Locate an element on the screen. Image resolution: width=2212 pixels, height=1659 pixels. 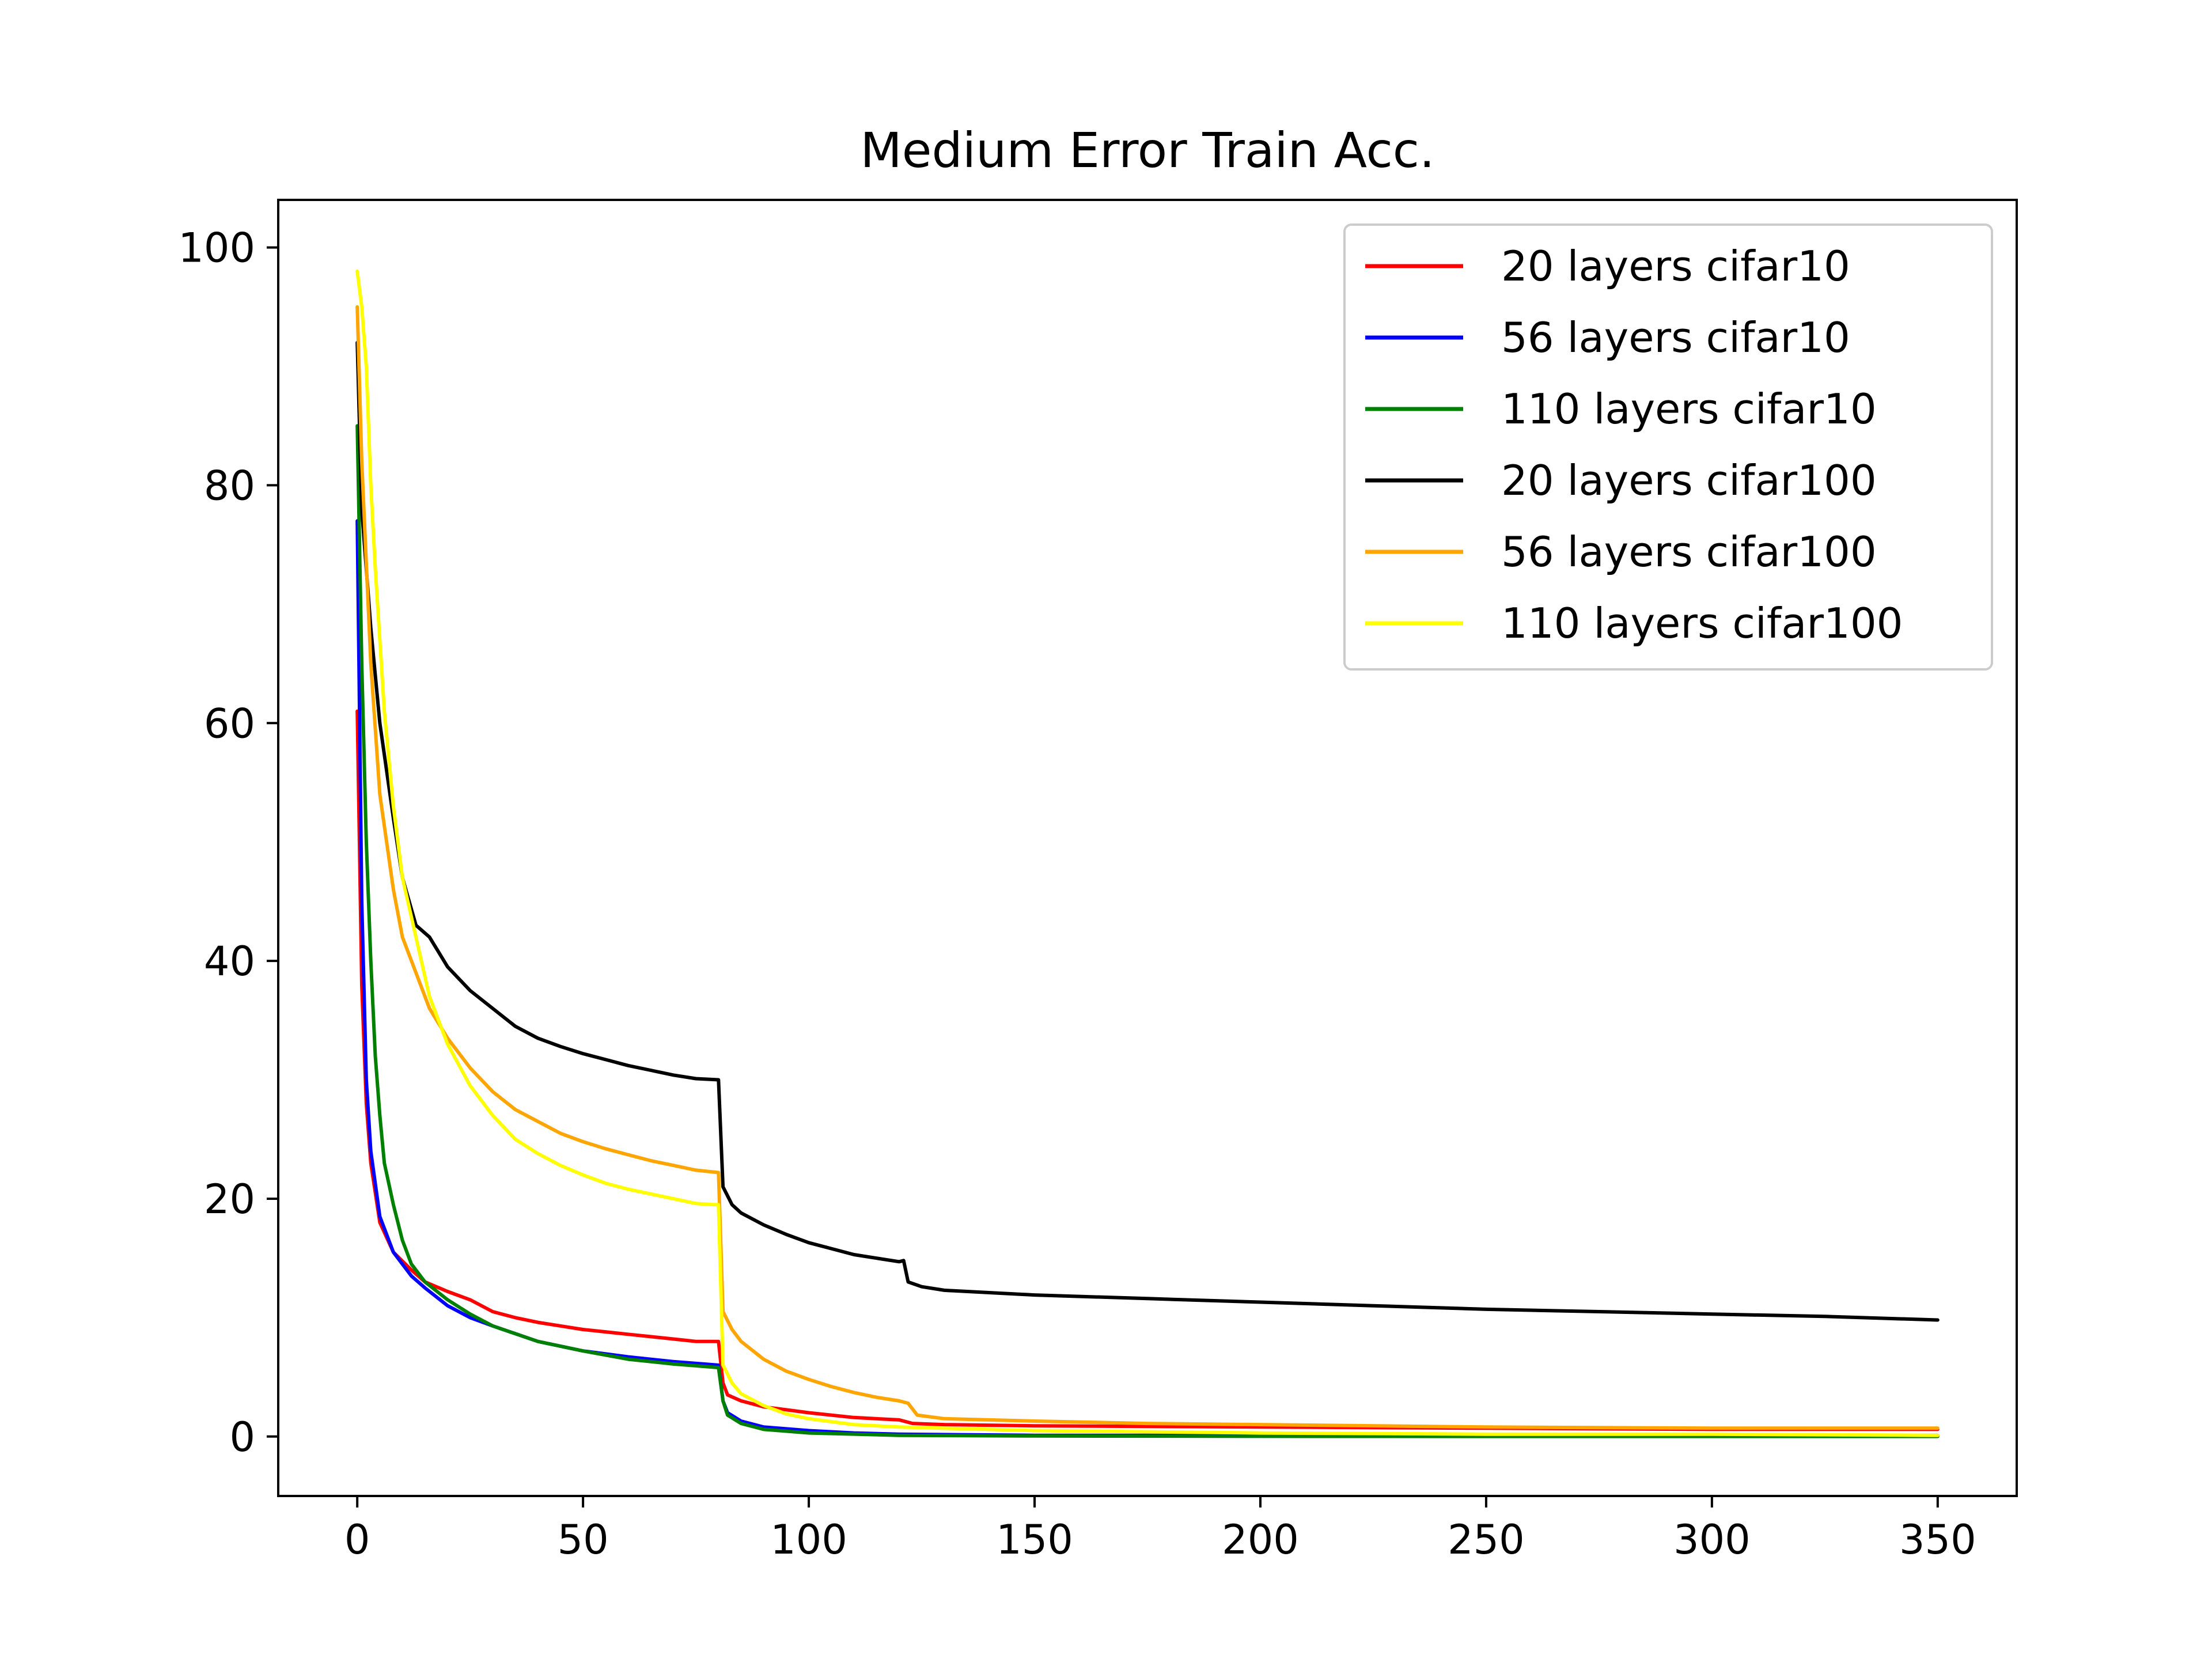
y-tick-label: 0 is located at coordinates (242, 1437).